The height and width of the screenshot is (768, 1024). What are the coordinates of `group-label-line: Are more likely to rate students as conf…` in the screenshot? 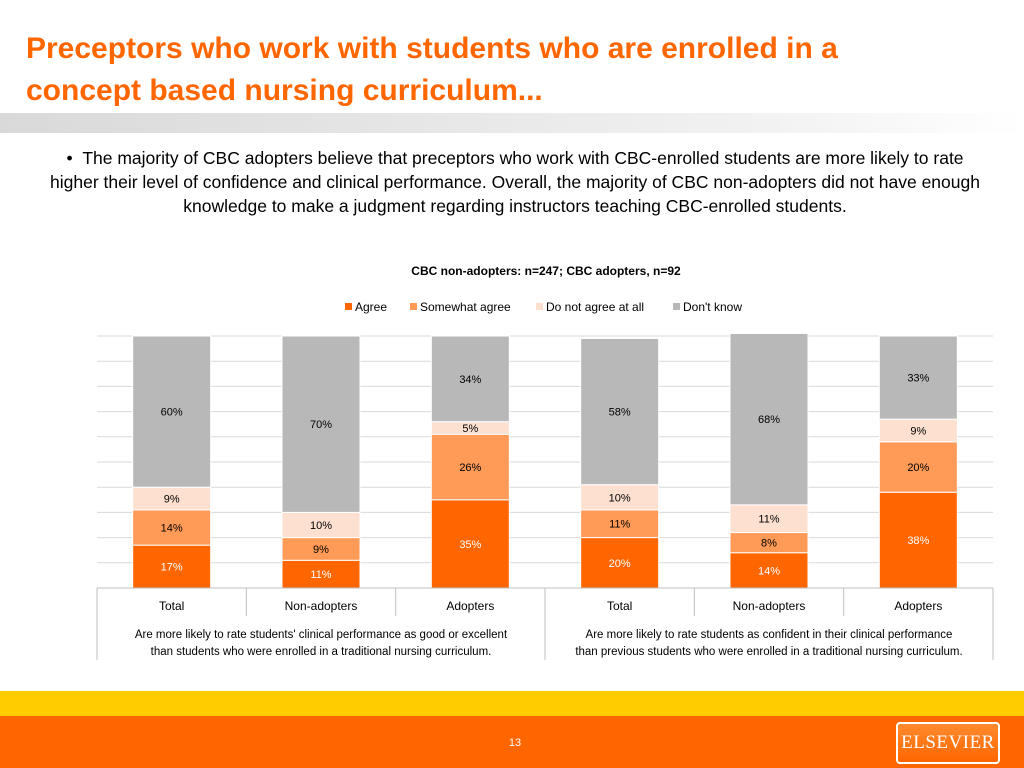 It's located at (769, 635).